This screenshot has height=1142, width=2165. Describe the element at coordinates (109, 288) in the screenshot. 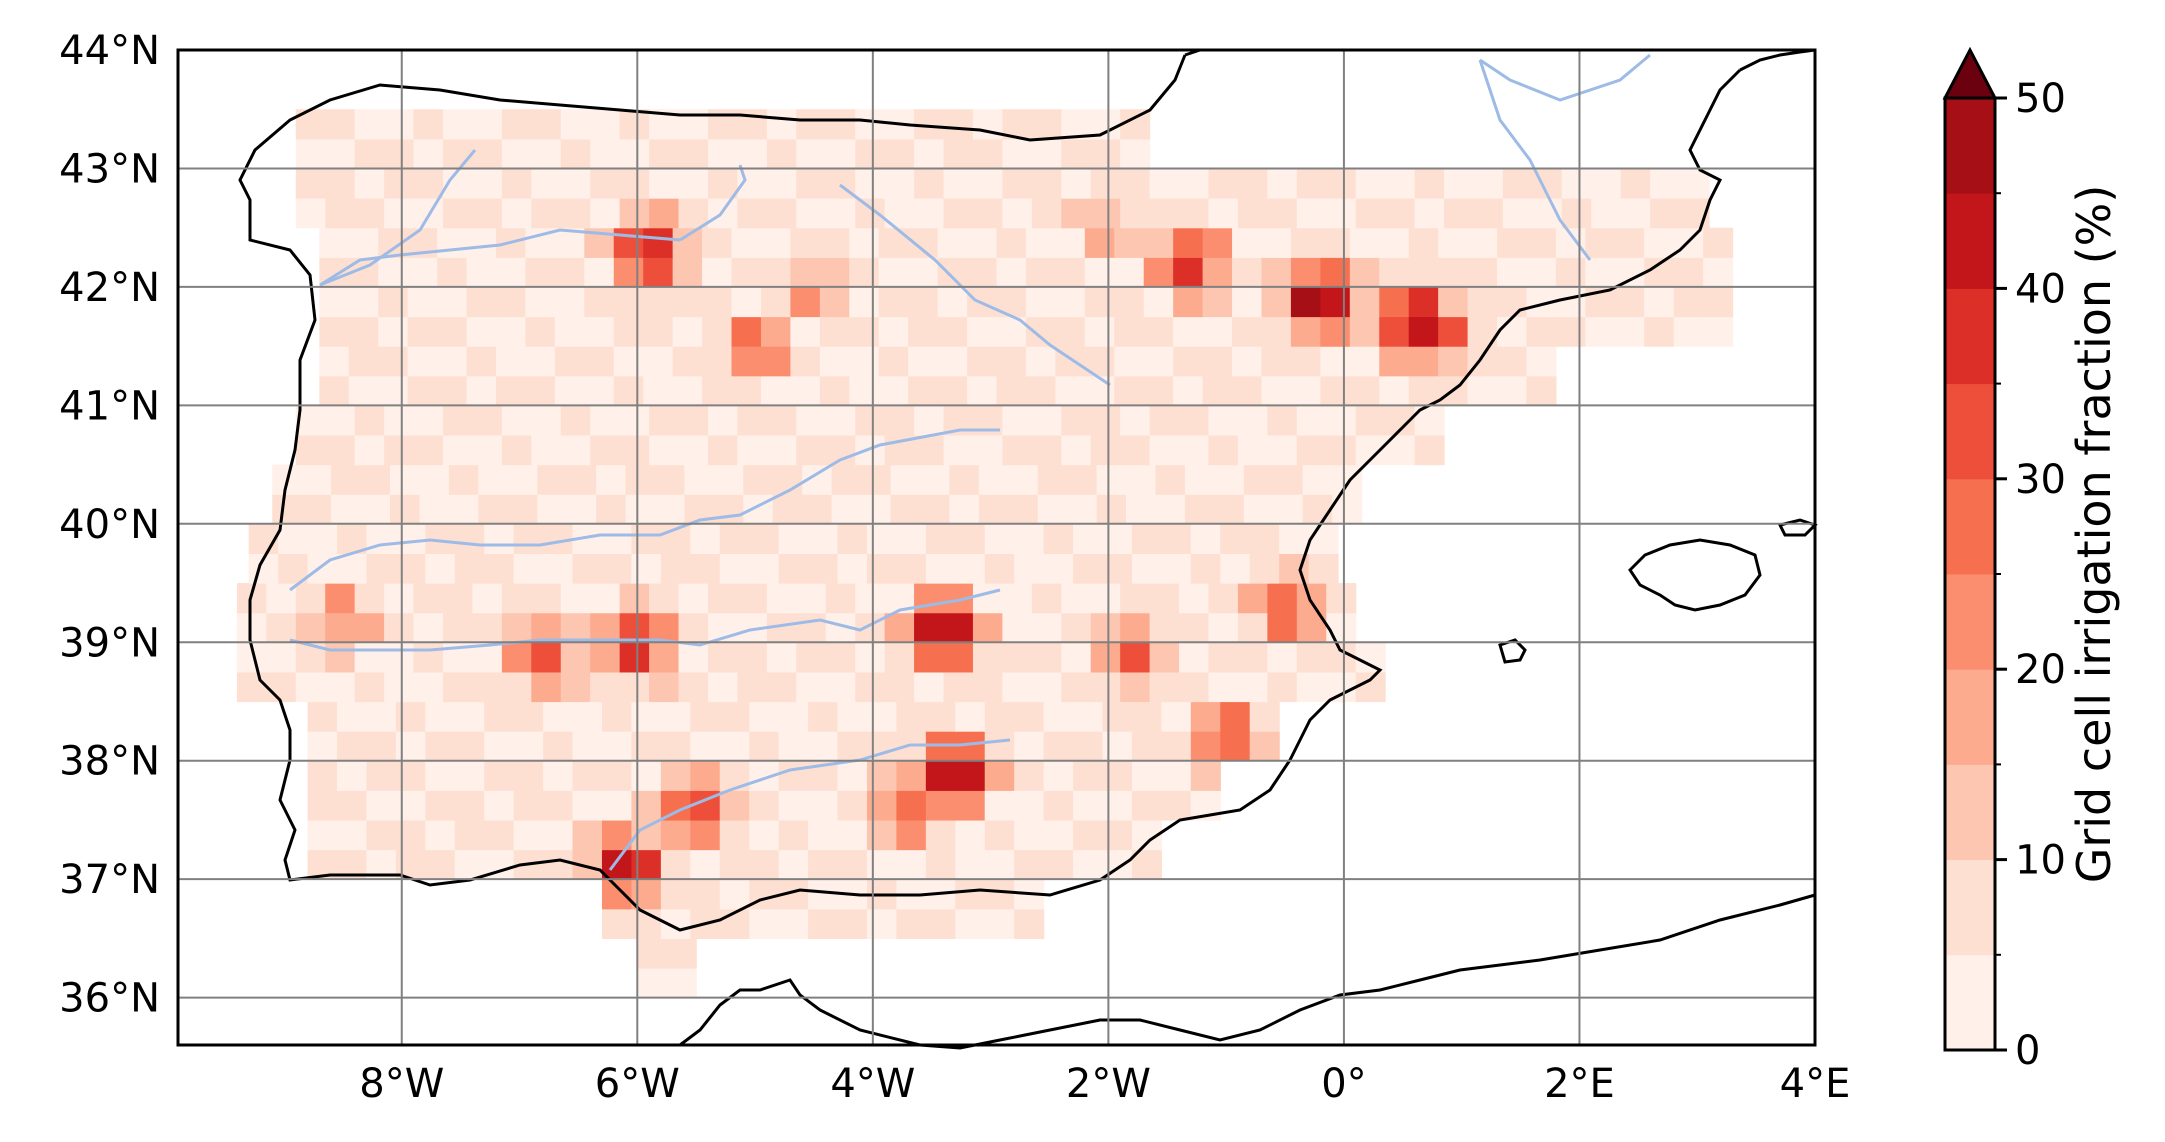

I see `lat-tick-label: 42°N` at that location.